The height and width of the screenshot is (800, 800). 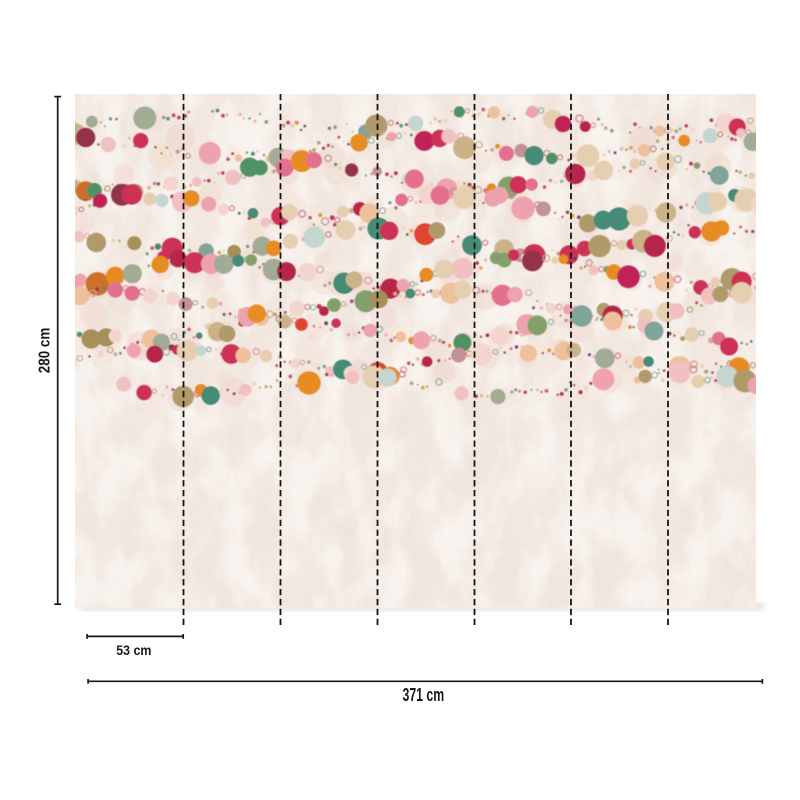 What do you see at coordinates (45, 351) in the screenshot?
I see `svg-text: 280 cm` at bounding box center [45, 351].